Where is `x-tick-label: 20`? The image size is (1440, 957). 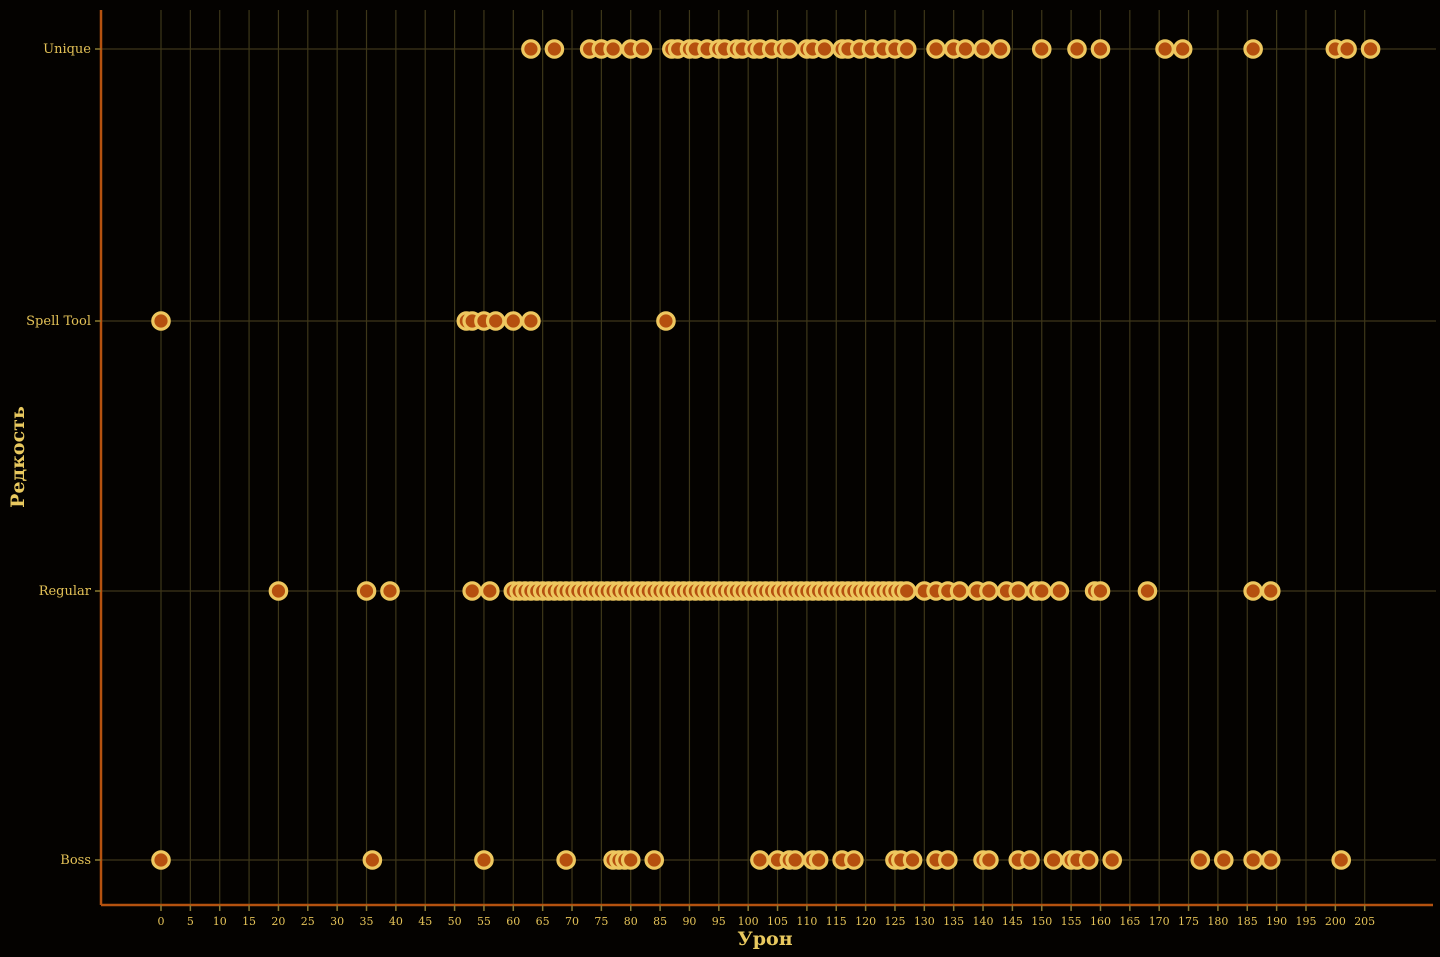
x-tick-label: 20 is located at coordinates (278, 921).